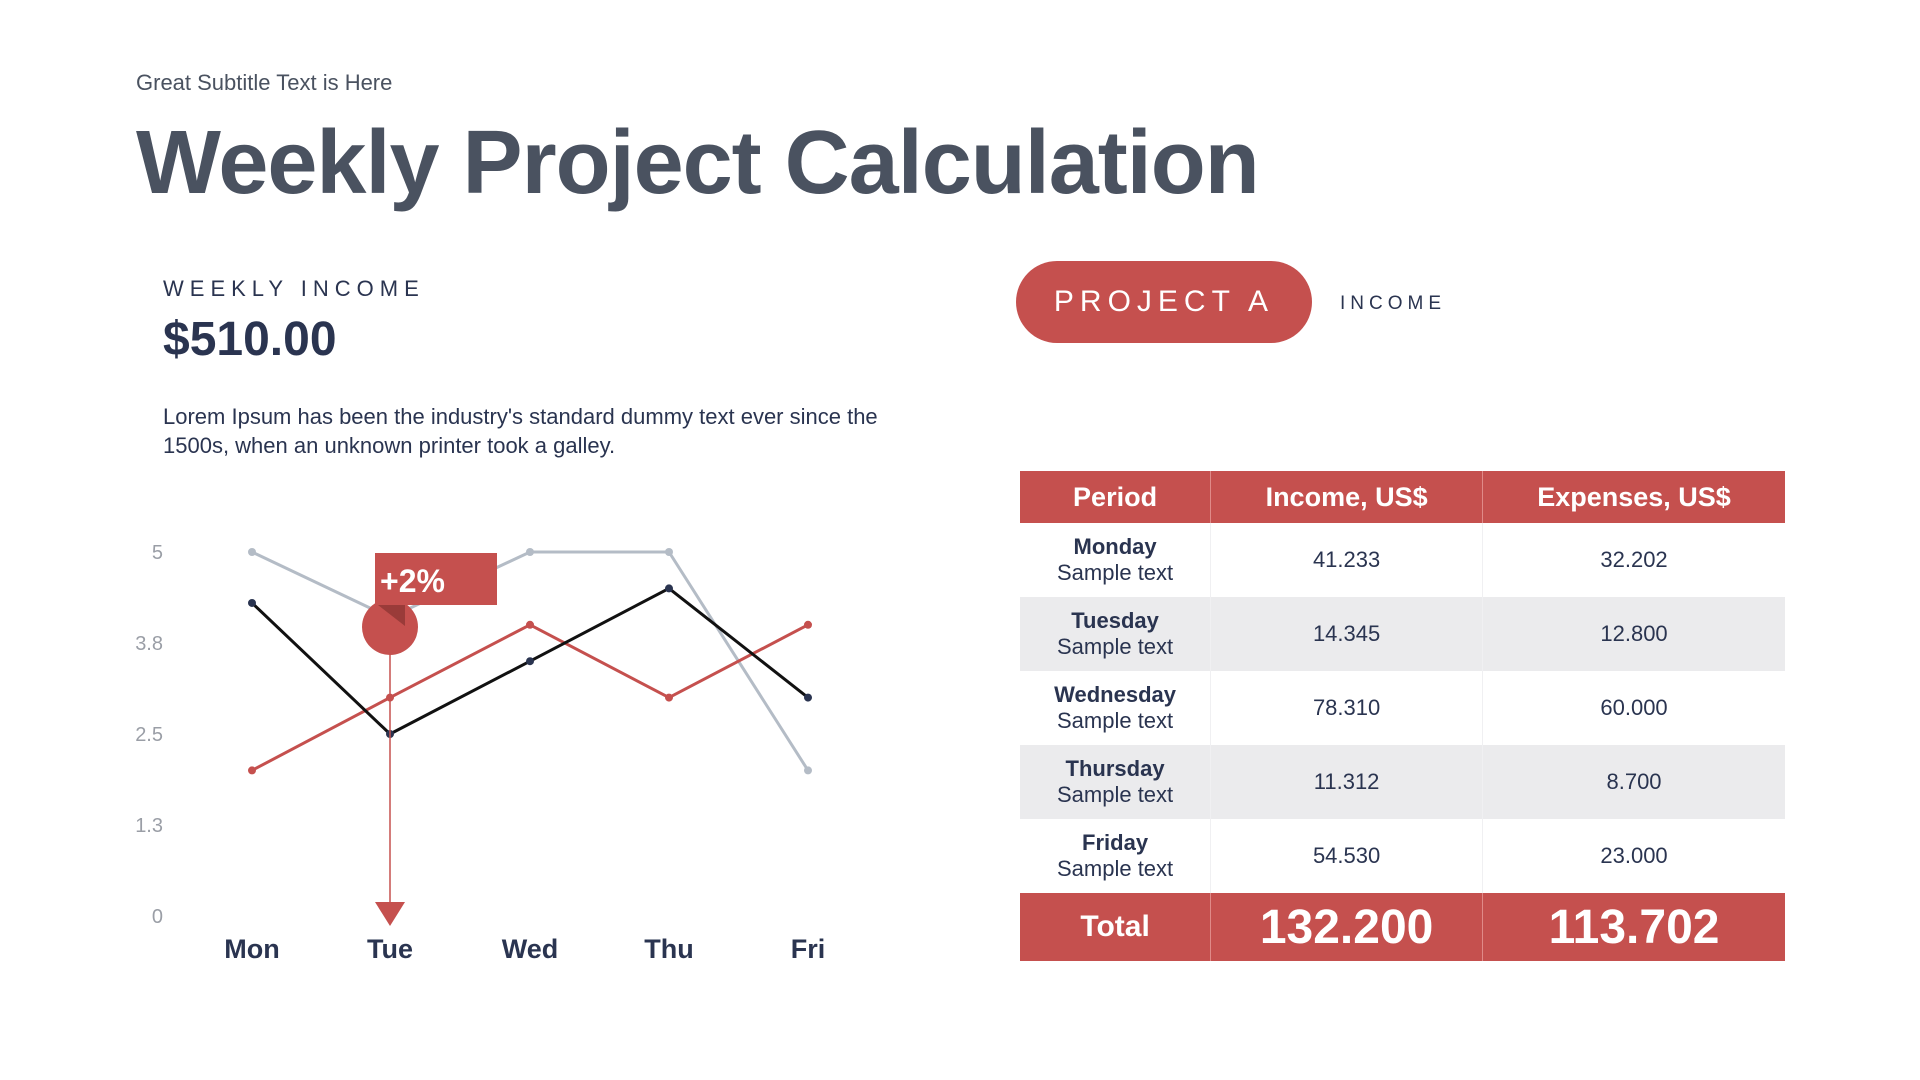 This screenshot has width=1920, height=1080. What do you see at coordinates (1115, 842) in the screenshot?
I see `day-label: Friday` at bounding box center [1115, 842].